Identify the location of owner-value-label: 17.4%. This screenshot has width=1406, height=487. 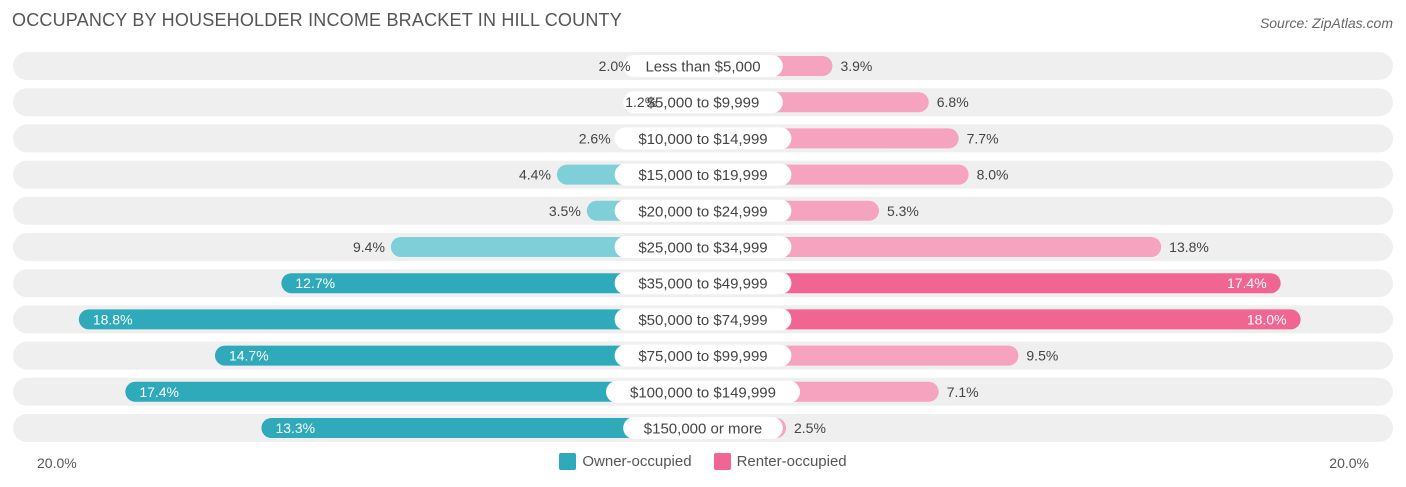
(159, 392).